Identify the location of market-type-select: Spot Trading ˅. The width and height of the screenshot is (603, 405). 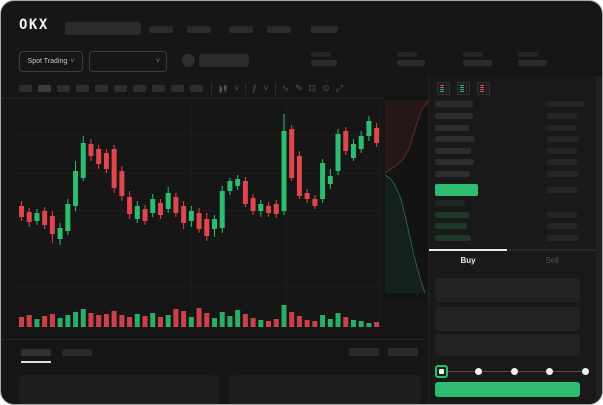
(51, 61).